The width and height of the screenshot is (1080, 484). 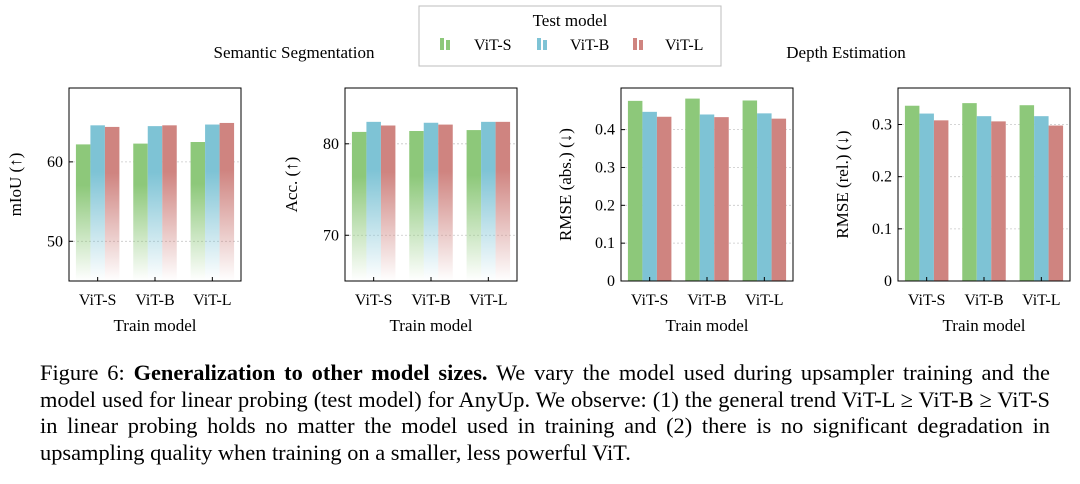 I want to click on legend-label-vitl: ViT-L, so click(x=684, y=45).